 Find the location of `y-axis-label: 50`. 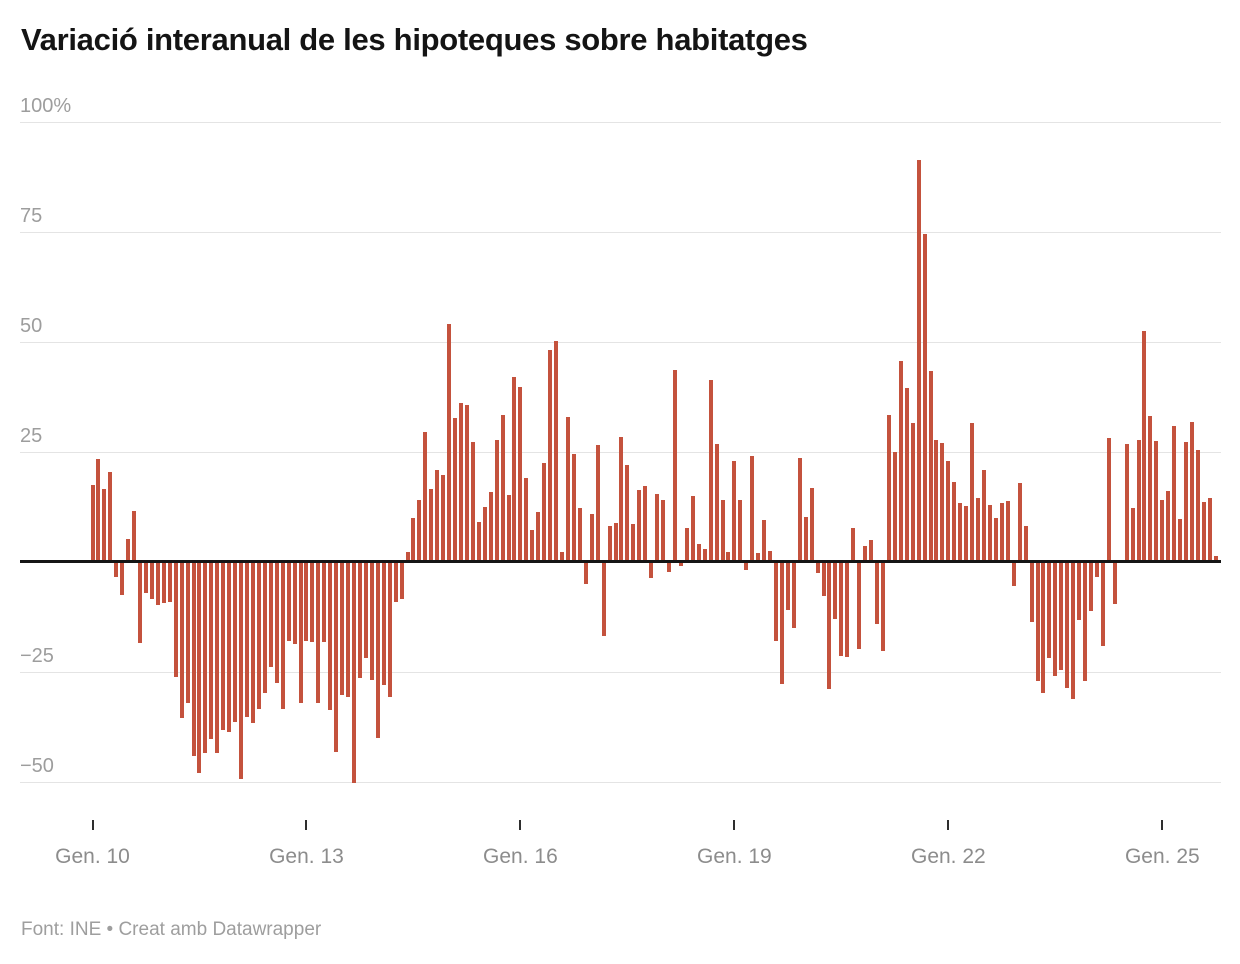

y-axis-label: 50 is located at coordinates (31, 326).